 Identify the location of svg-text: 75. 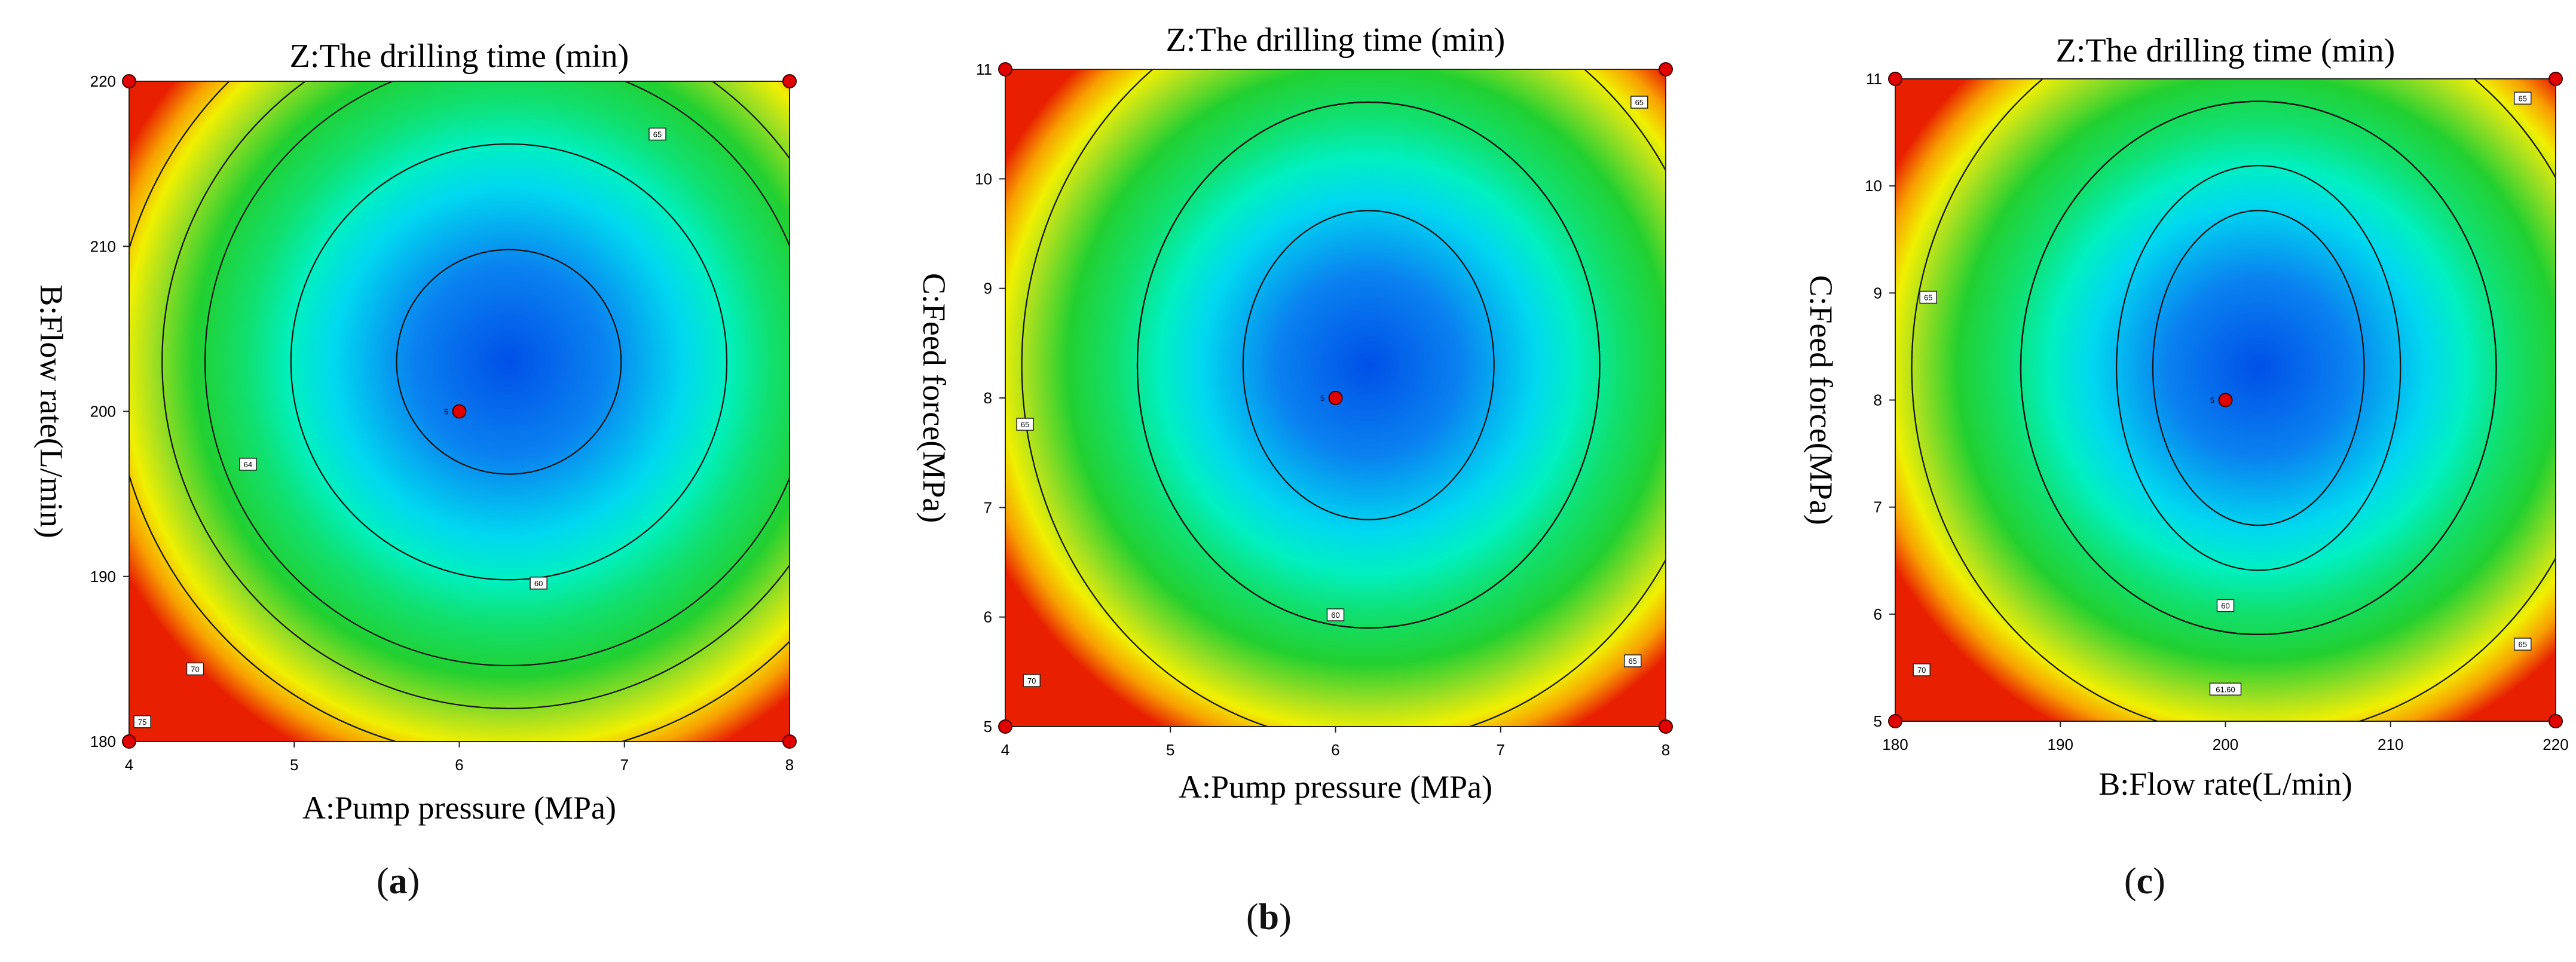
(142, 722).